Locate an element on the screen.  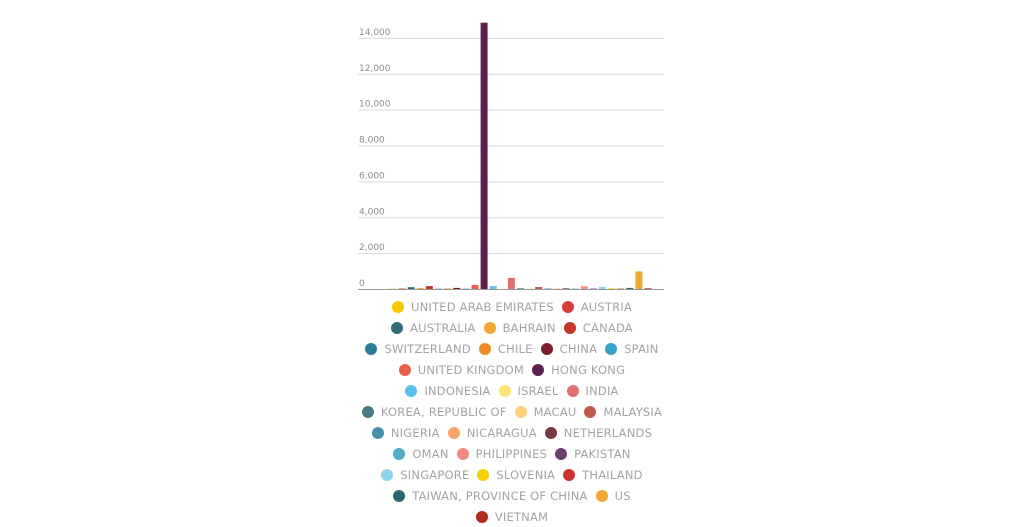
legend-label: NIGERIA is located at coordinates (415, 432).